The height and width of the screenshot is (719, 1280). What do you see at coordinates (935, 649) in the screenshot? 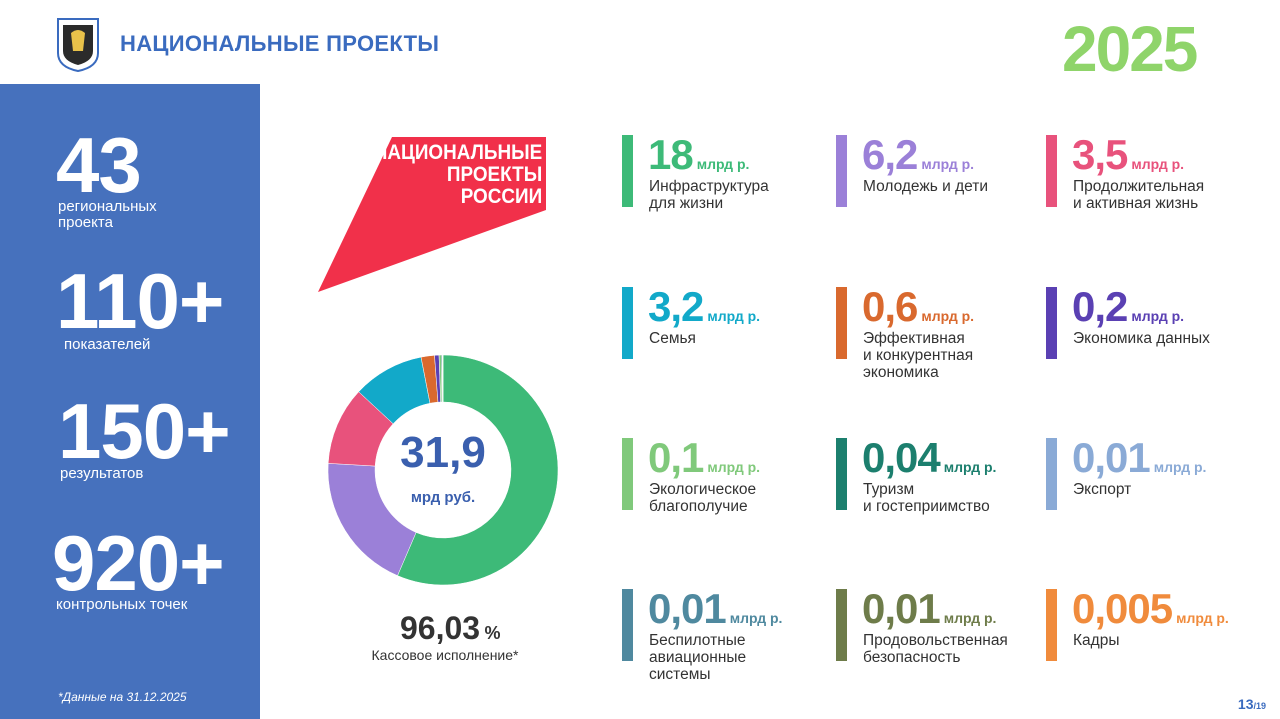
I see `project-name: Продовольственная безопасность` at bounding box center [935, 649].